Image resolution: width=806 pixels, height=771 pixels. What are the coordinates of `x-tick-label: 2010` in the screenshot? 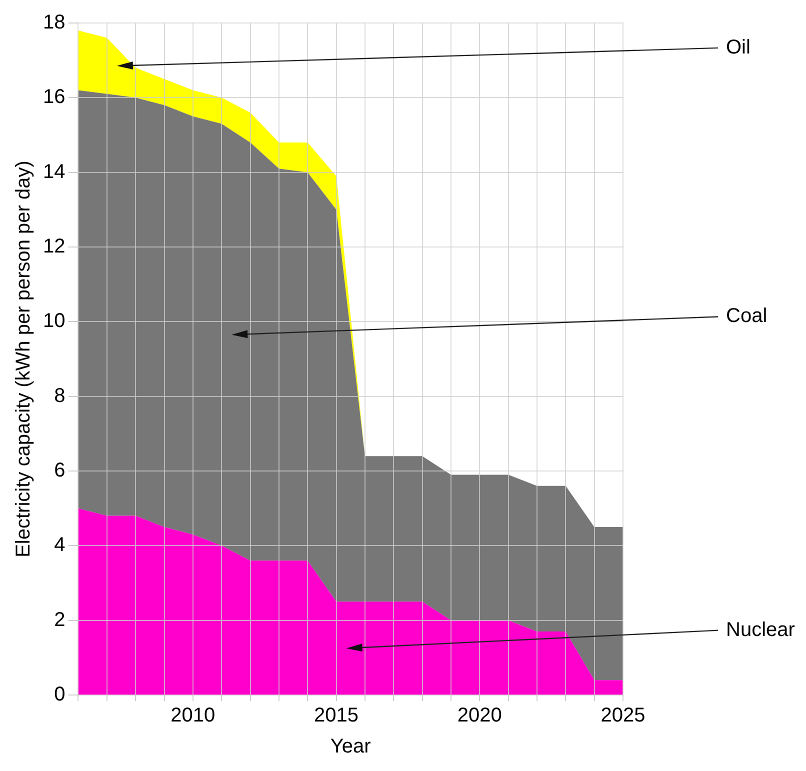 It's located at (193, 715).